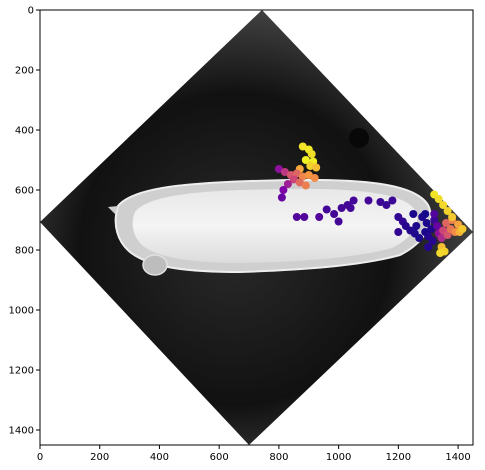  I want to click on dark-droplet, so click(359, 138).